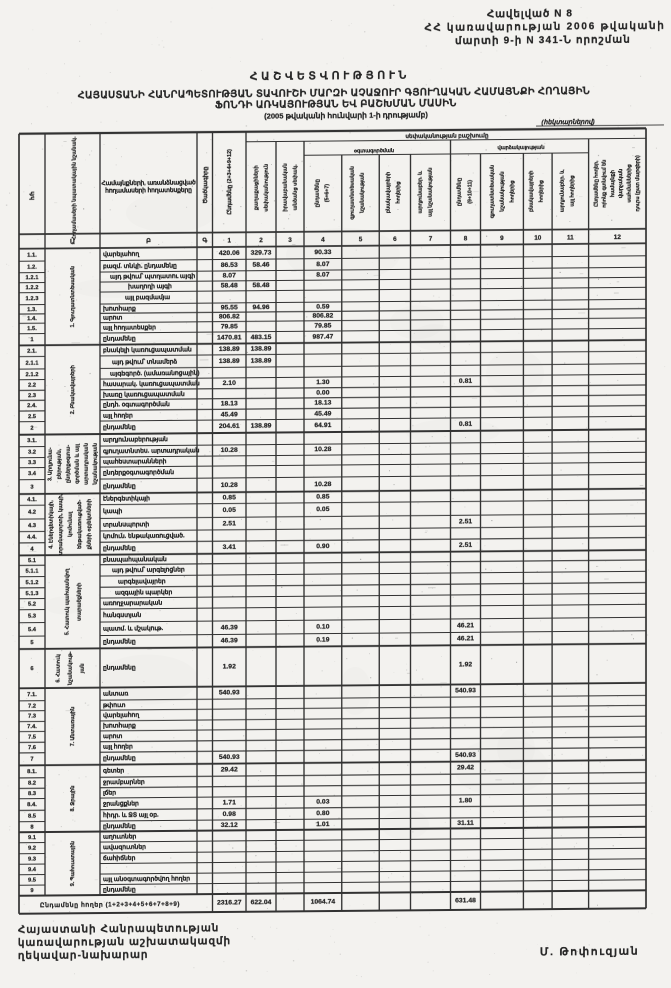 The width and height of the screenshot is (671, 988). Describe the element at coordinates (77, 463) in the screenshot. I see `svg-text: գործման և այլ` at that location.